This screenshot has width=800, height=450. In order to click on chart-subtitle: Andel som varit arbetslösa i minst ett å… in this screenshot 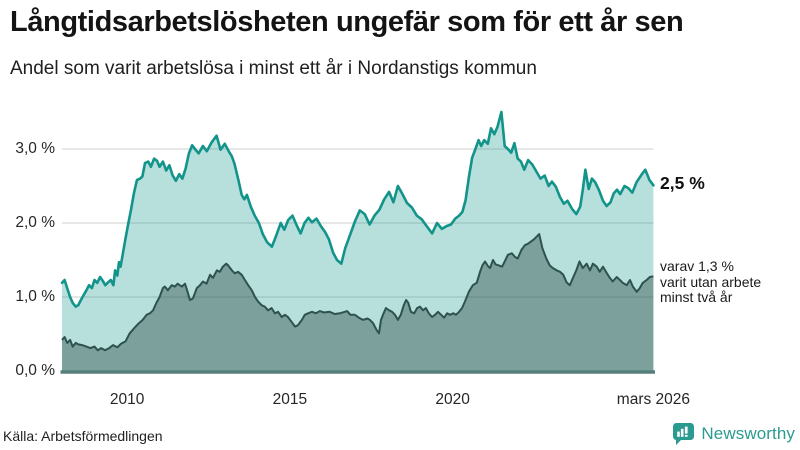, I will do `click(273, 68)`.